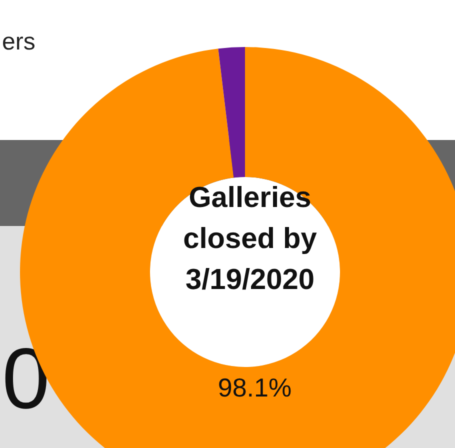 The width and height of the screenshot is (455, 448). What do you see at coordinates (19, 42) in the screenshot?
I see `text: ers` at bounding box center [19, 42].